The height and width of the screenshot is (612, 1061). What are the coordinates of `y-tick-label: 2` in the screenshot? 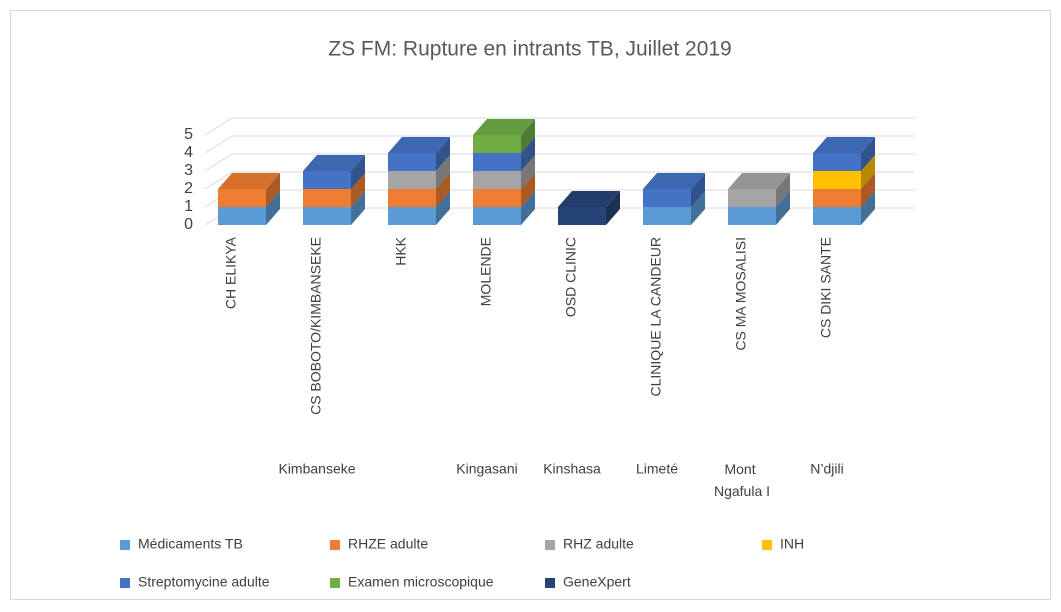 It's located at (188, 188).